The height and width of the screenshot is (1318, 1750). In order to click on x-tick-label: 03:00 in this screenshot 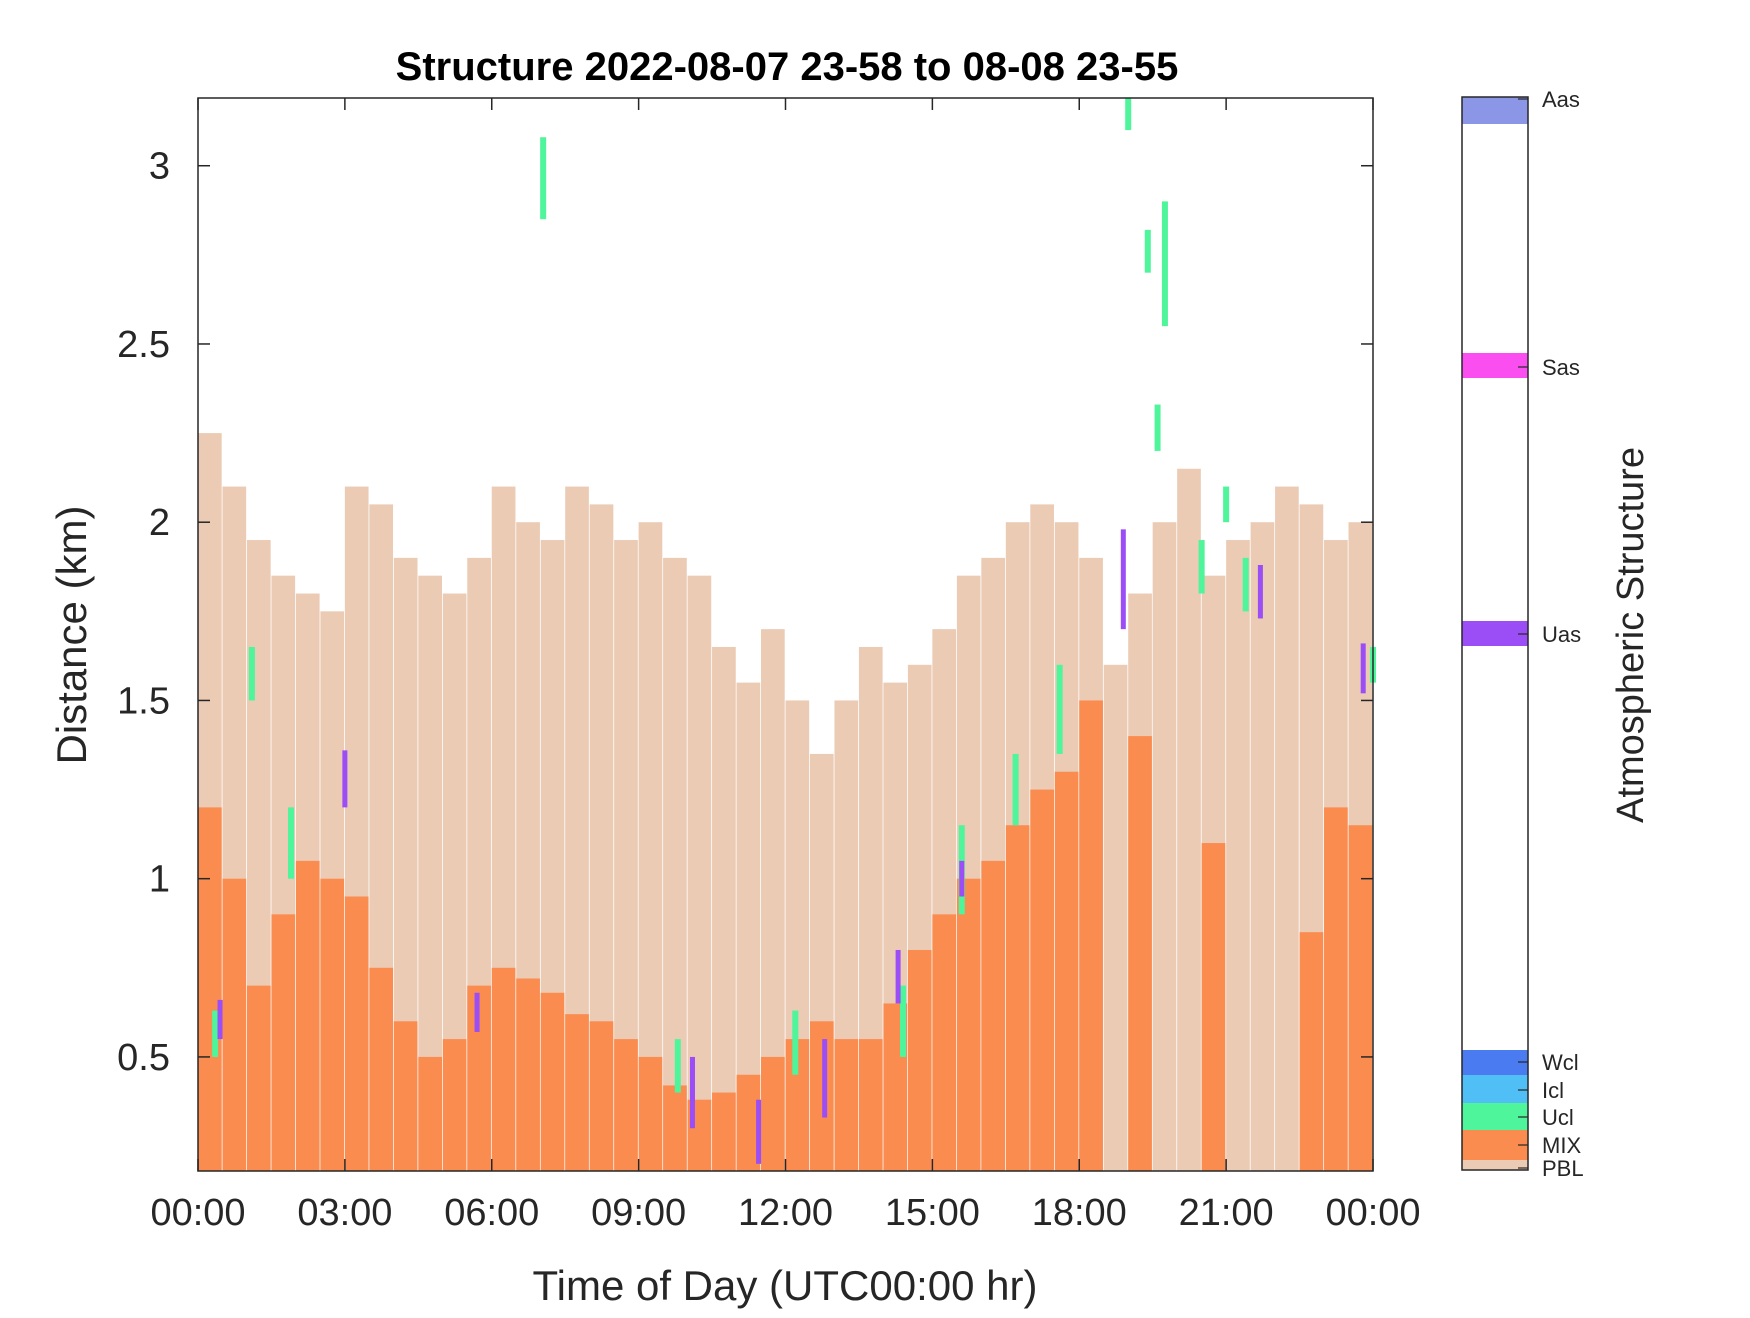, I will do `click(344, 1213)`.